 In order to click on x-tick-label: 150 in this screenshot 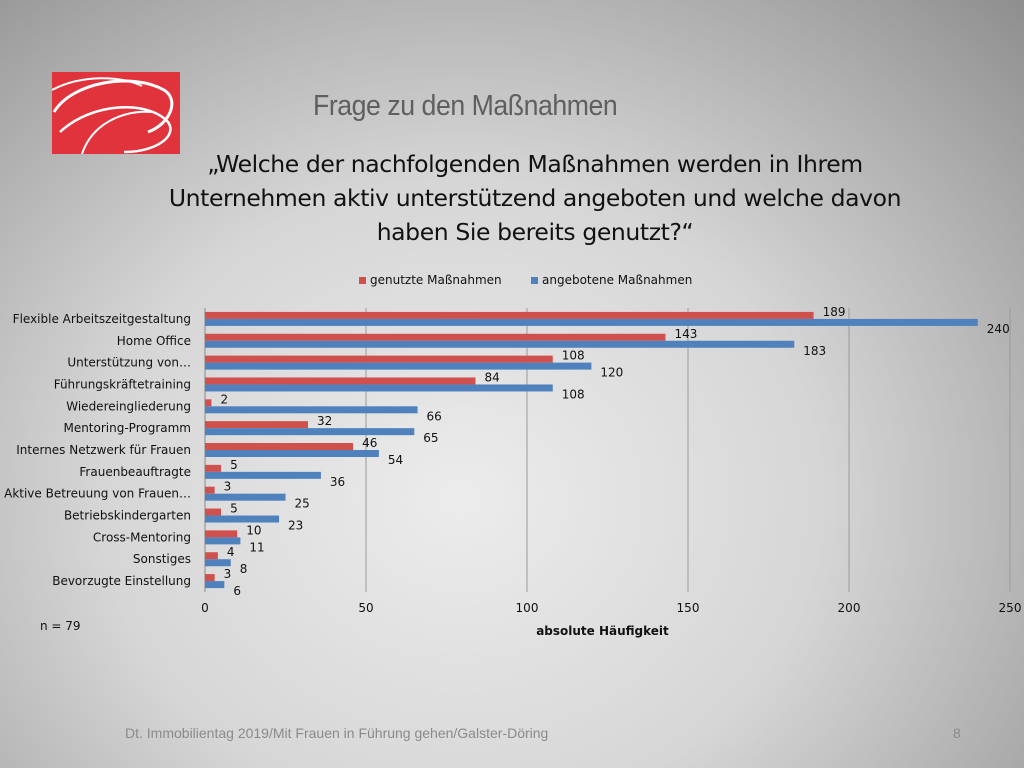, I will do `click(688, 608)`.